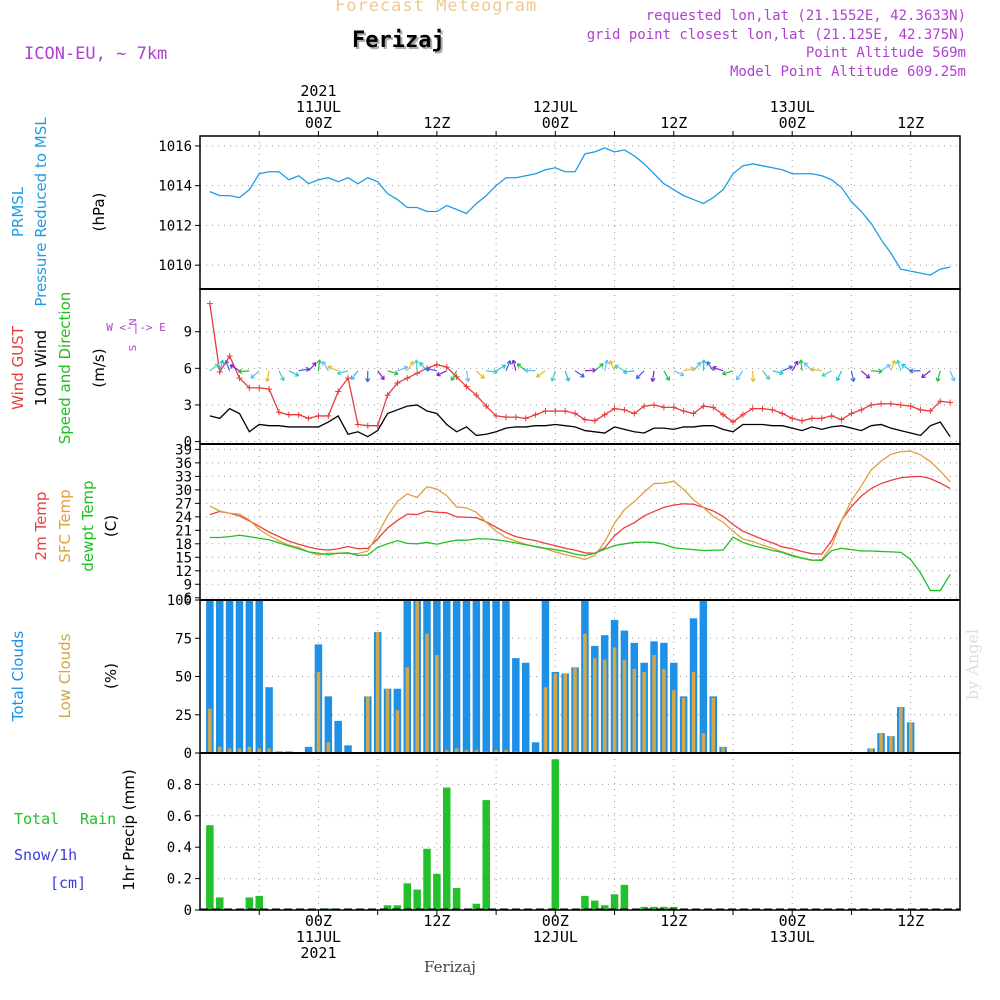  Describe the element at coordinates (175, 226) in the screenshot. I see `y-tick-label: 1012` at that location.